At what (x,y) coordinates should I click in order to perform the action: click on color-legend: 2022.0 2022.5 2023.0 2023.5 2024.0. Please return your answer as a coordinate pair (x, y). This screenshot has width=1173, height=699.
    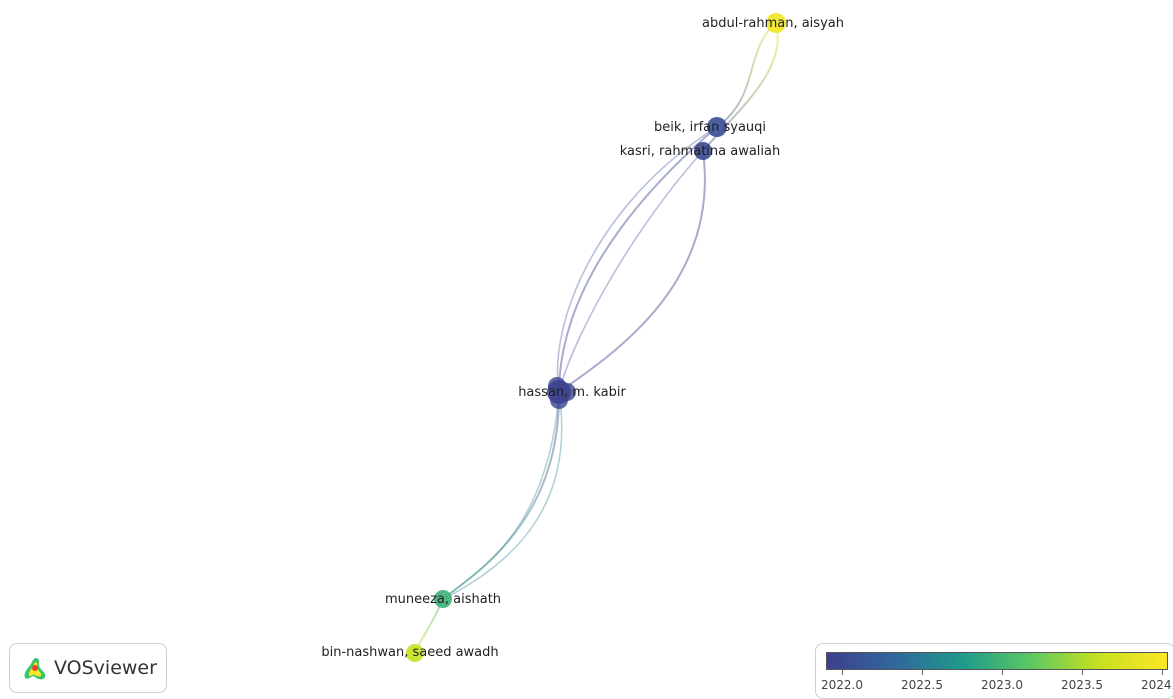
    Looking at the image, I should click on (994, 671).